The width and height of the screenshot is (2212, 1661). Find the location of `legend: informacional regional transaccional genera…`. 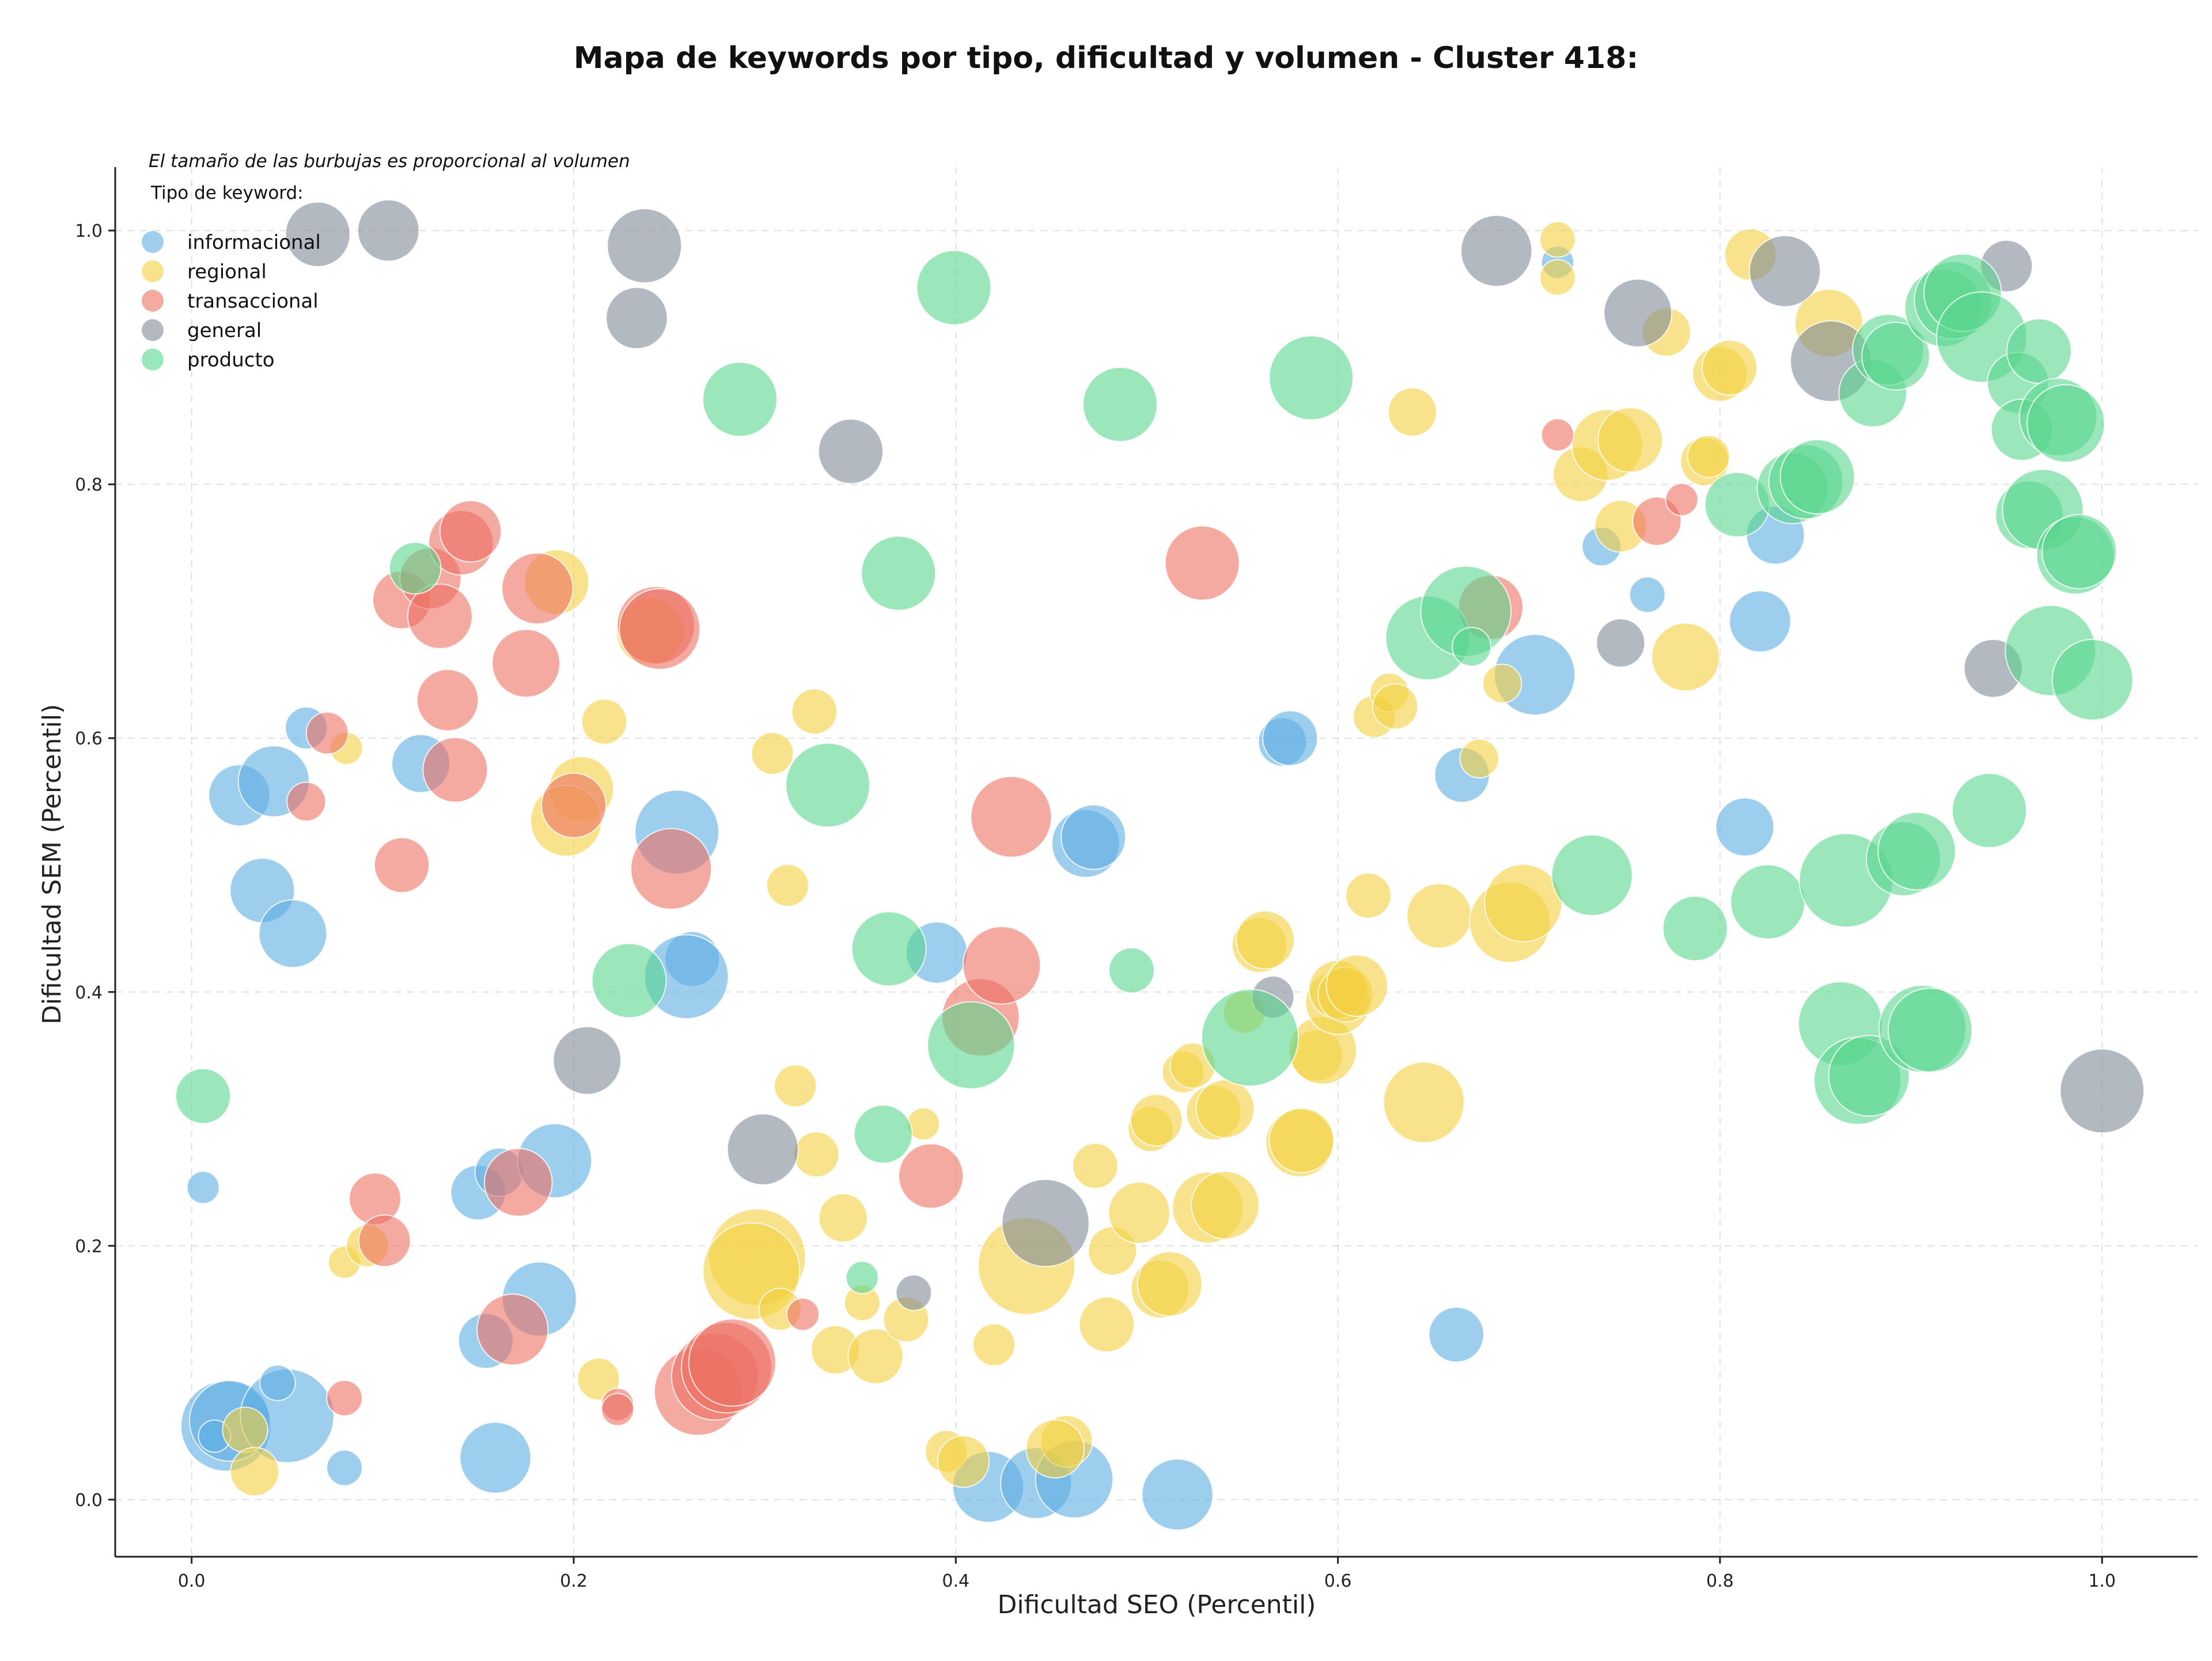

legend: informacional regional transaccional genera… is located at coordinates (231, 301).